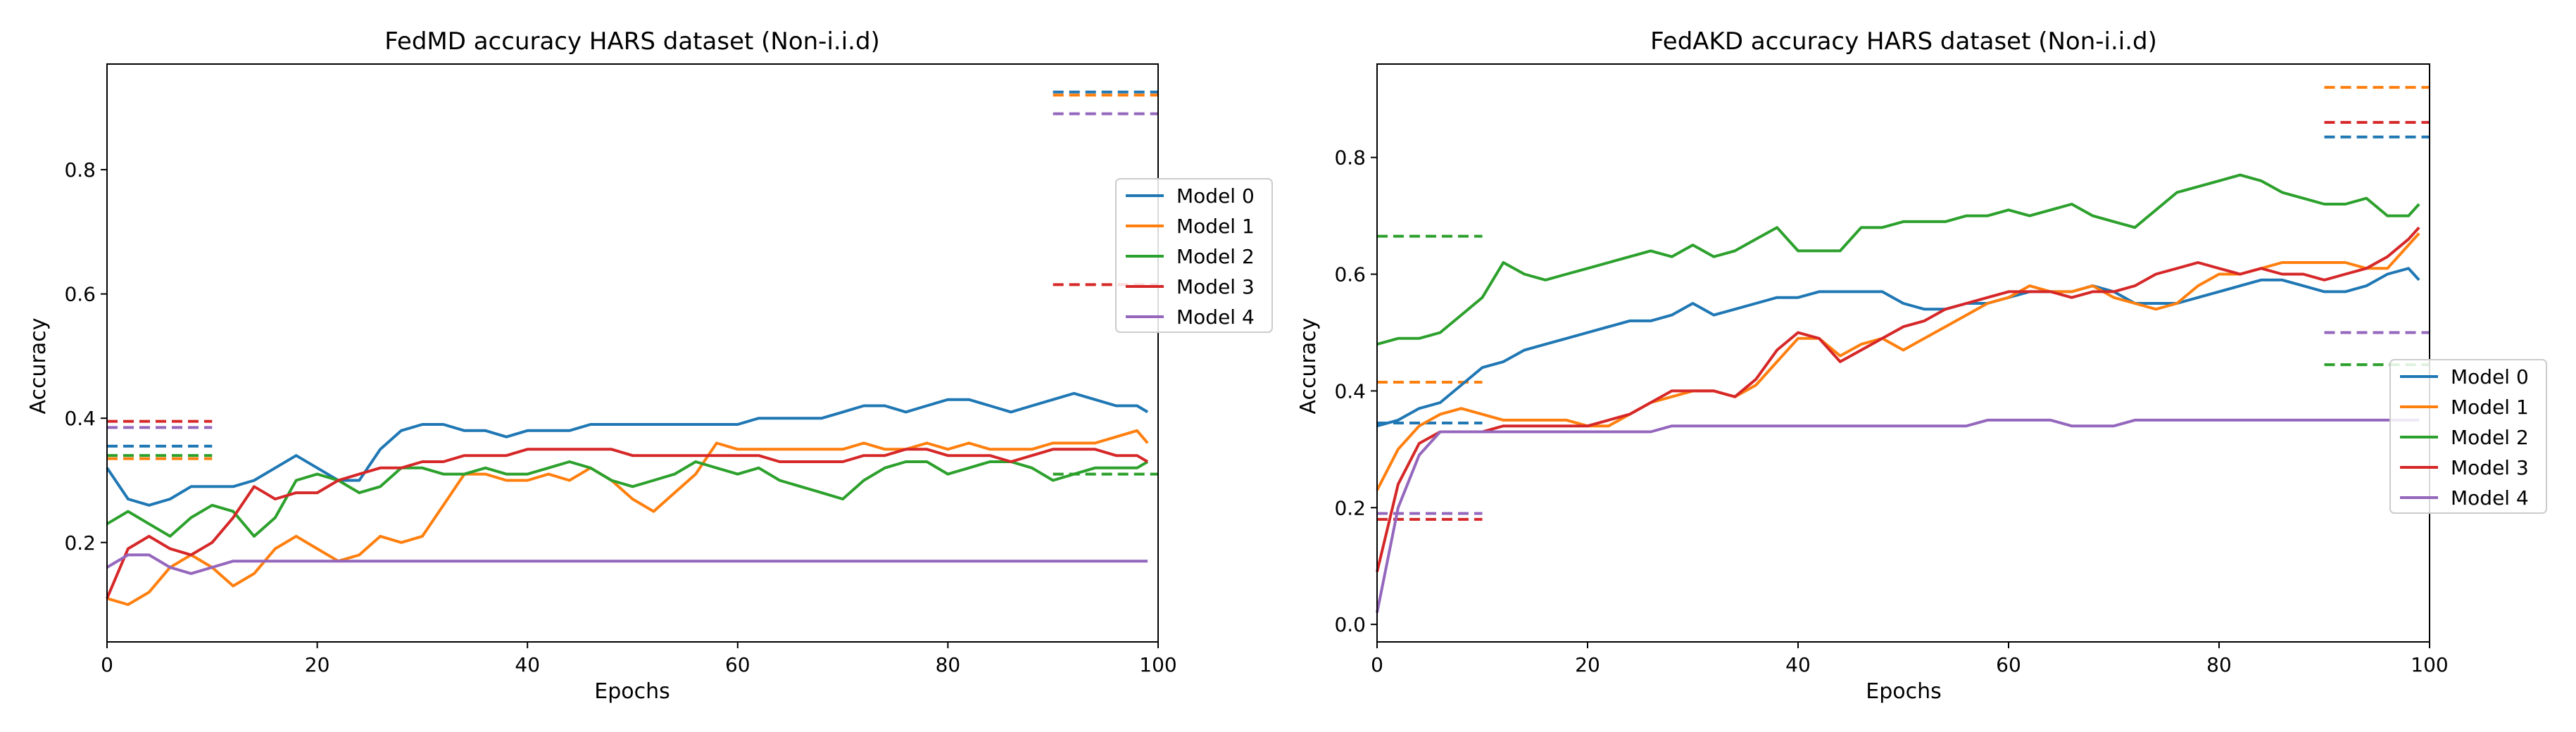 The image size is (2576, 732). Describe the element at coordinates (1350, 625) in the screenshot. I see `y-tick-label: 0.0` at that location.